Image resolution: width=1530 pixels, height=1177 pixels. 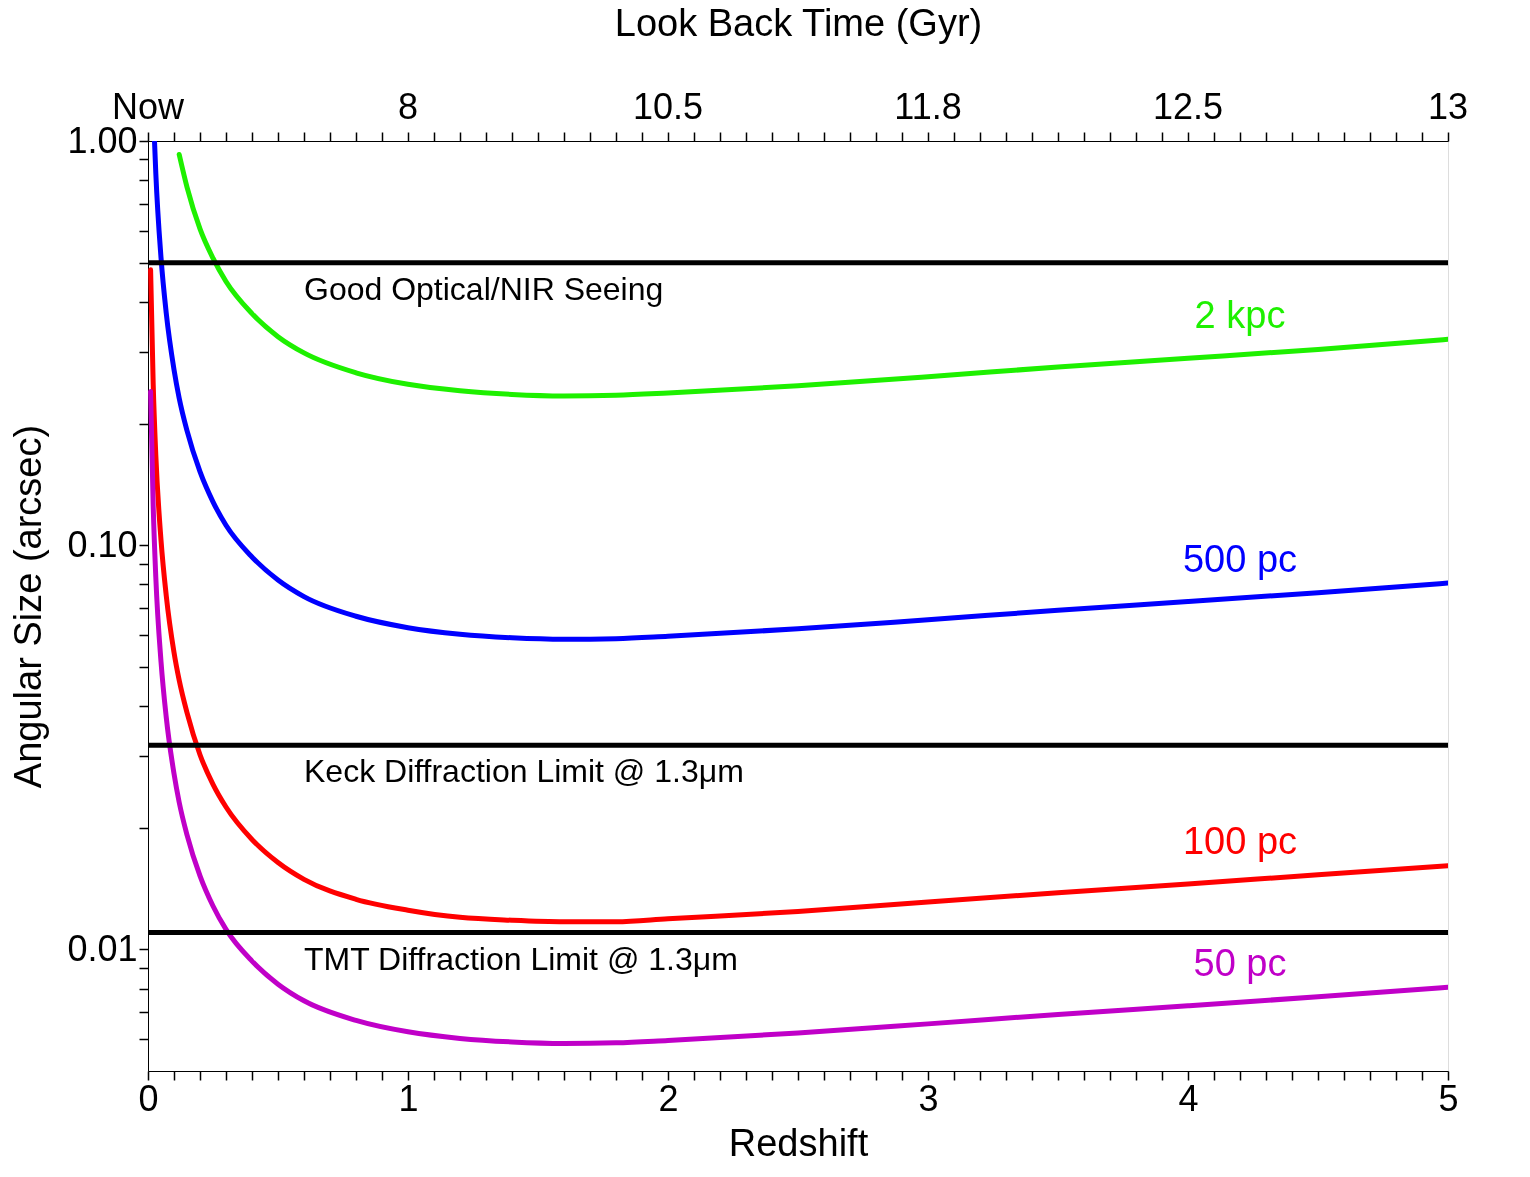 What do you see at coordinates (148, 1098) in the screenshot?
I see `x-tick-label: 0` at bounding box center [148, 1098].